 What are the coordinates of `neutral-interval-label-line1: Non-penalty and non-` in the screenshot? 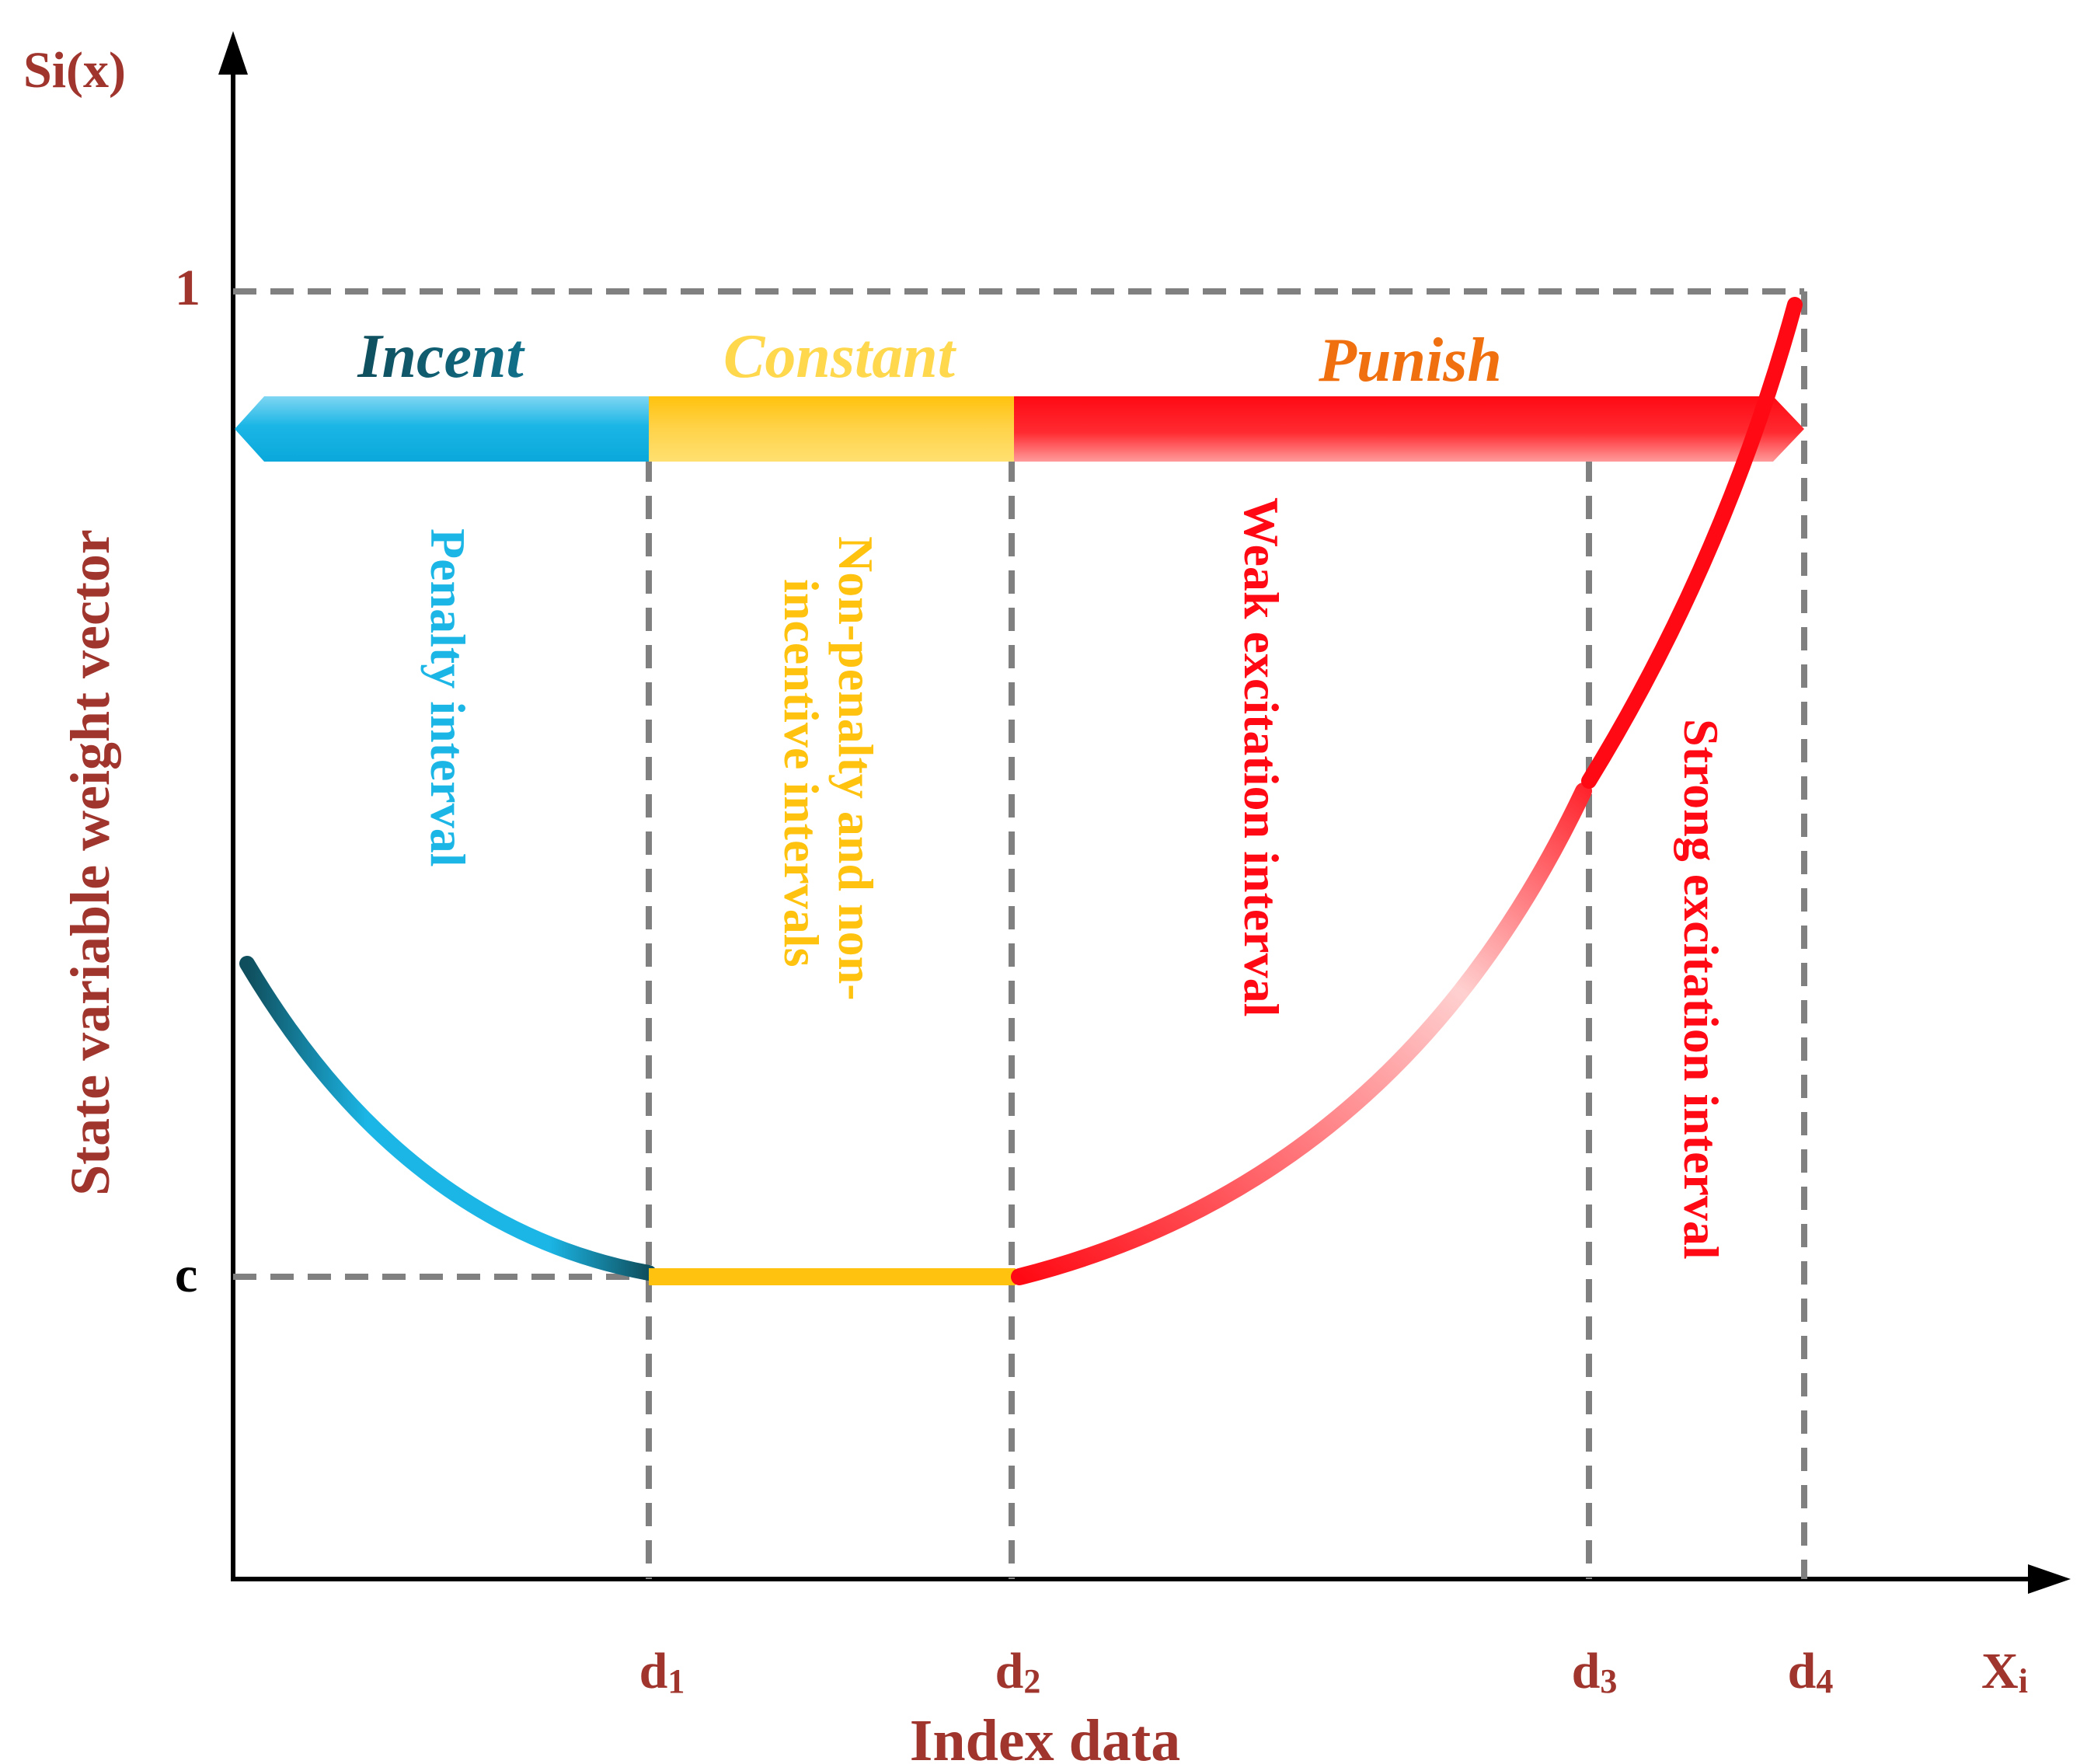 It's located at (856, 768).